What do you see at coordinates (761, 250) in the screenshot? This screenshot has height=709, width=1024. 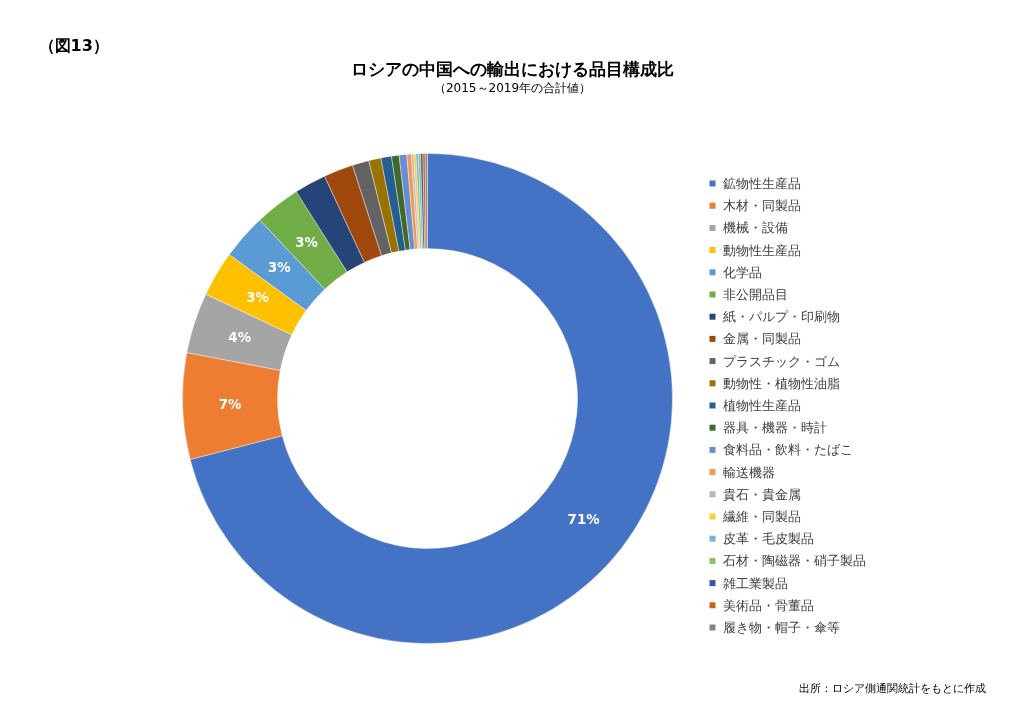 I see `legend-label: 動物性生産品` at bounding box center [761, 250].